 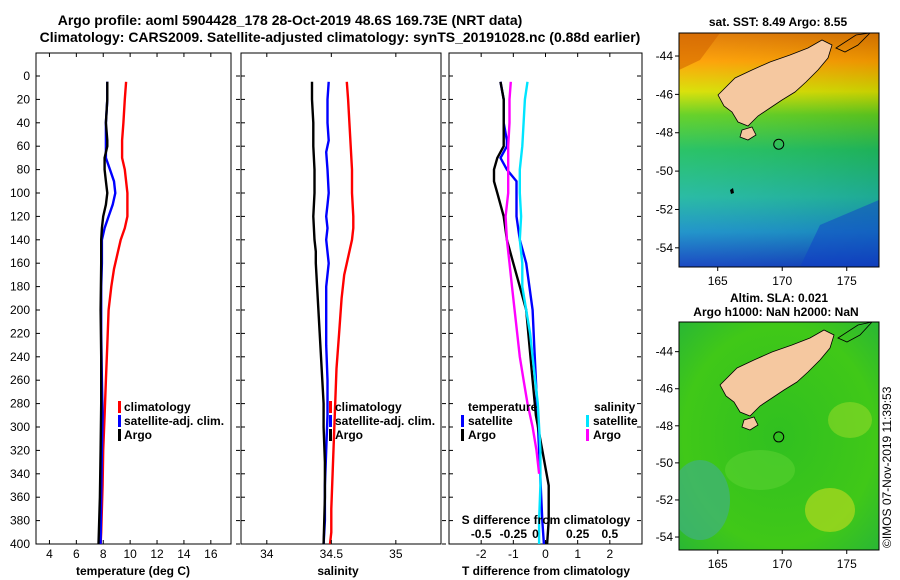 What do you see at coordinates (24, 170) in the screenshot?
I see `depth-tick-label: 80` at bounding box center [24, 170].